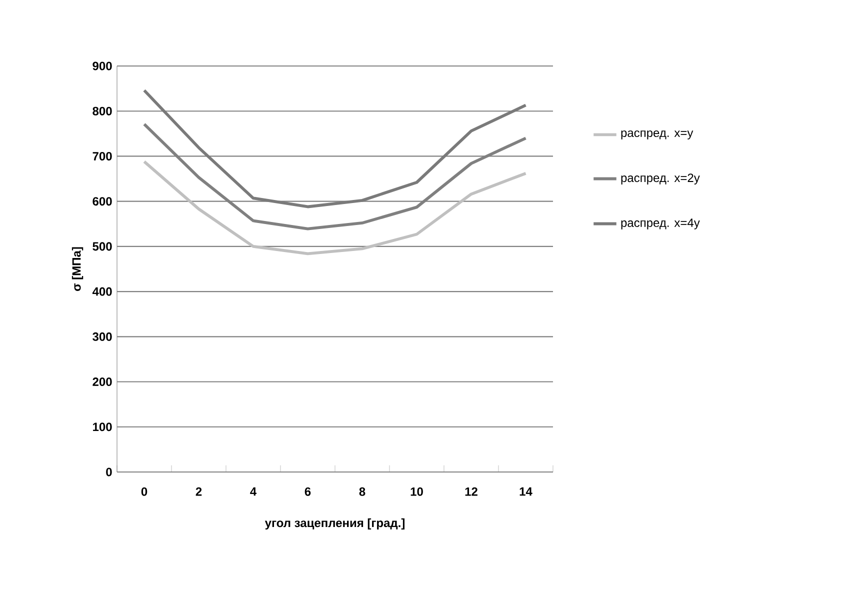  What do you see at coordinates (526, 491) in the screenshot?
I see `x-tick-label: 14` at bounding box center [526, 491].